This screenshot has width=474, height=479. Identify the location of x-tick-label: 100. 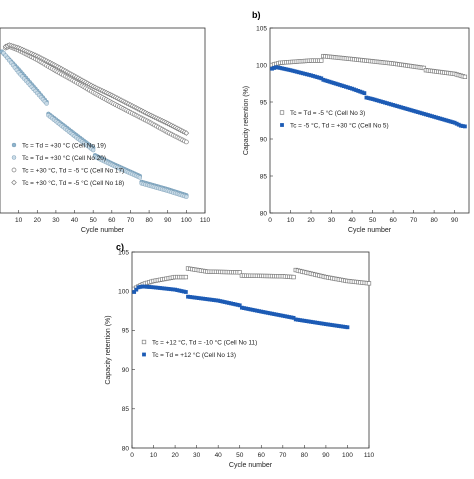
(347, 455).